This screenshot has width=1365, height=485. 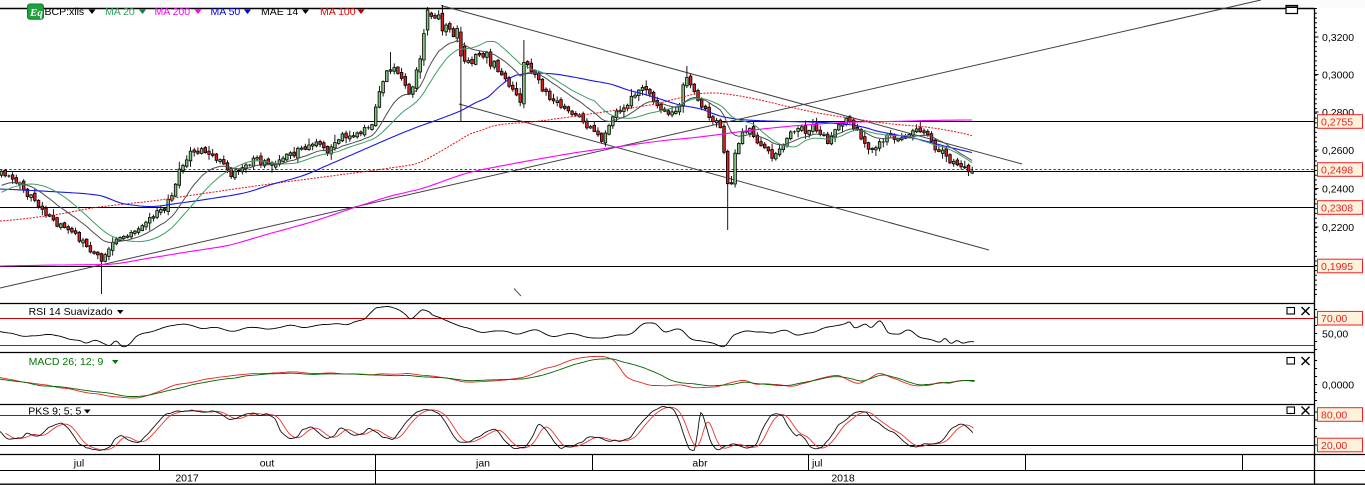 What do you see at coordinates (1334, 415) in the screenshot?
I see `svg-text: 80,00` at bounding box center [1334, 415].